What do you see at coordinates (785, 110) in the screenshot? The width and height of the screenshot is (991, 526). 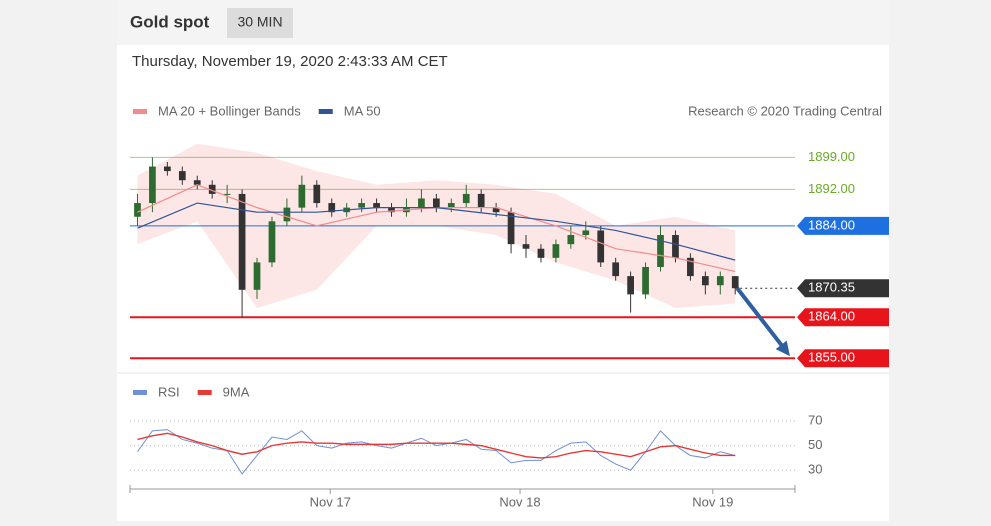 I see `source: Research © 2020 Trading Central` at bounding box center [785, 110].